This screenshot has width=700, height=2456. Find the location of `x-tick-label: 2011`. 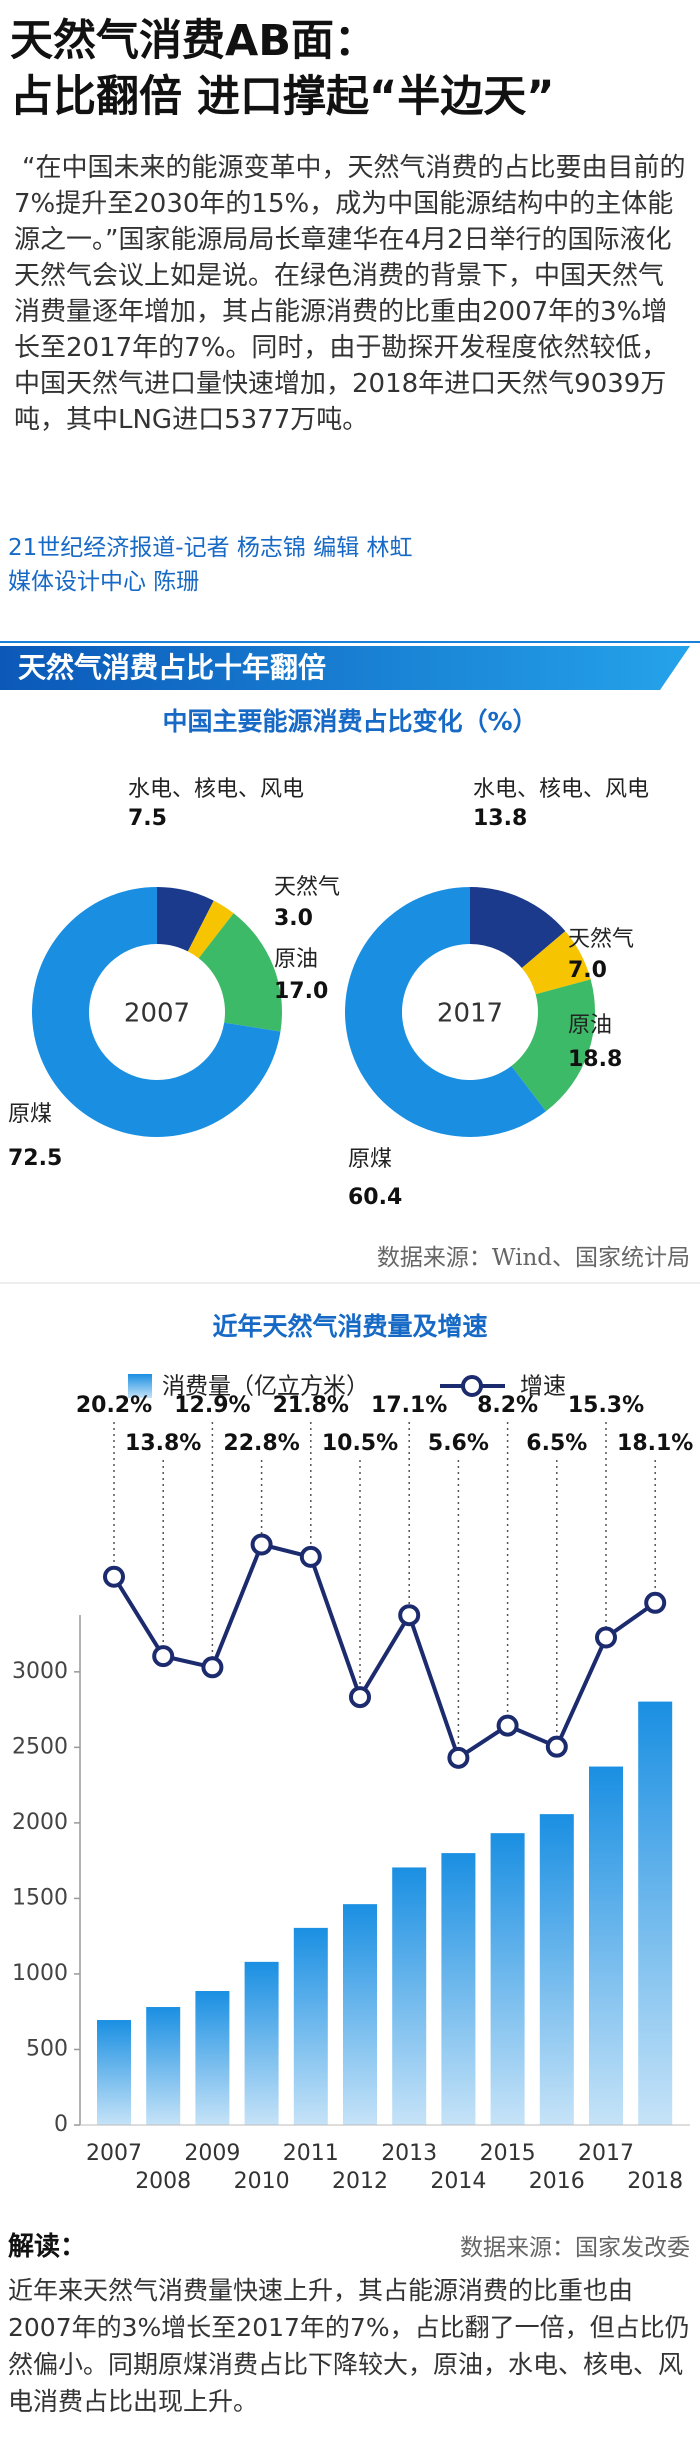

x-tick-label: 2011 is located at coordinates (311, 2153).